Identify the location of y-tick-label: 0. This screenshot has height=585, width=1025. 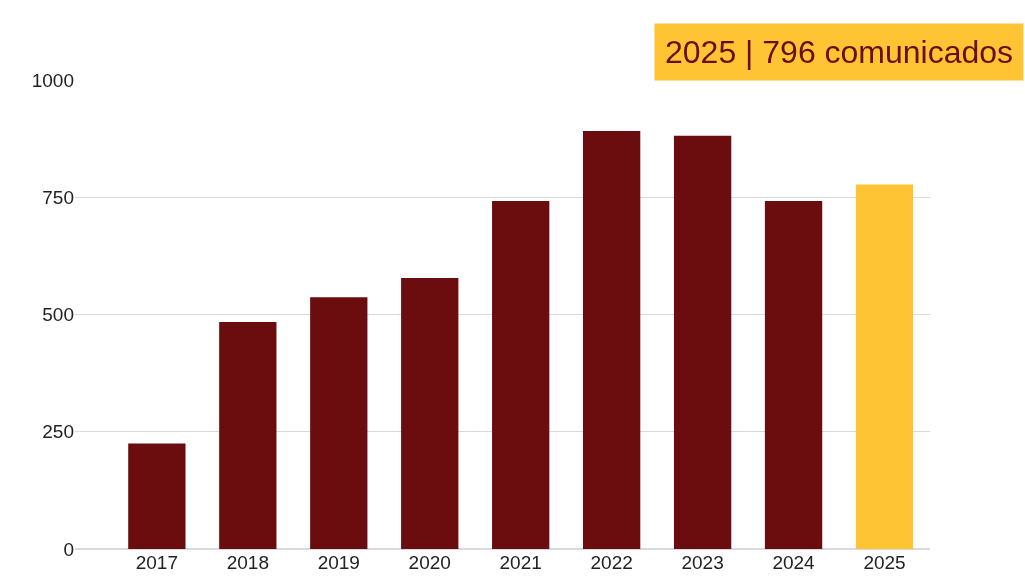
(68, 549).